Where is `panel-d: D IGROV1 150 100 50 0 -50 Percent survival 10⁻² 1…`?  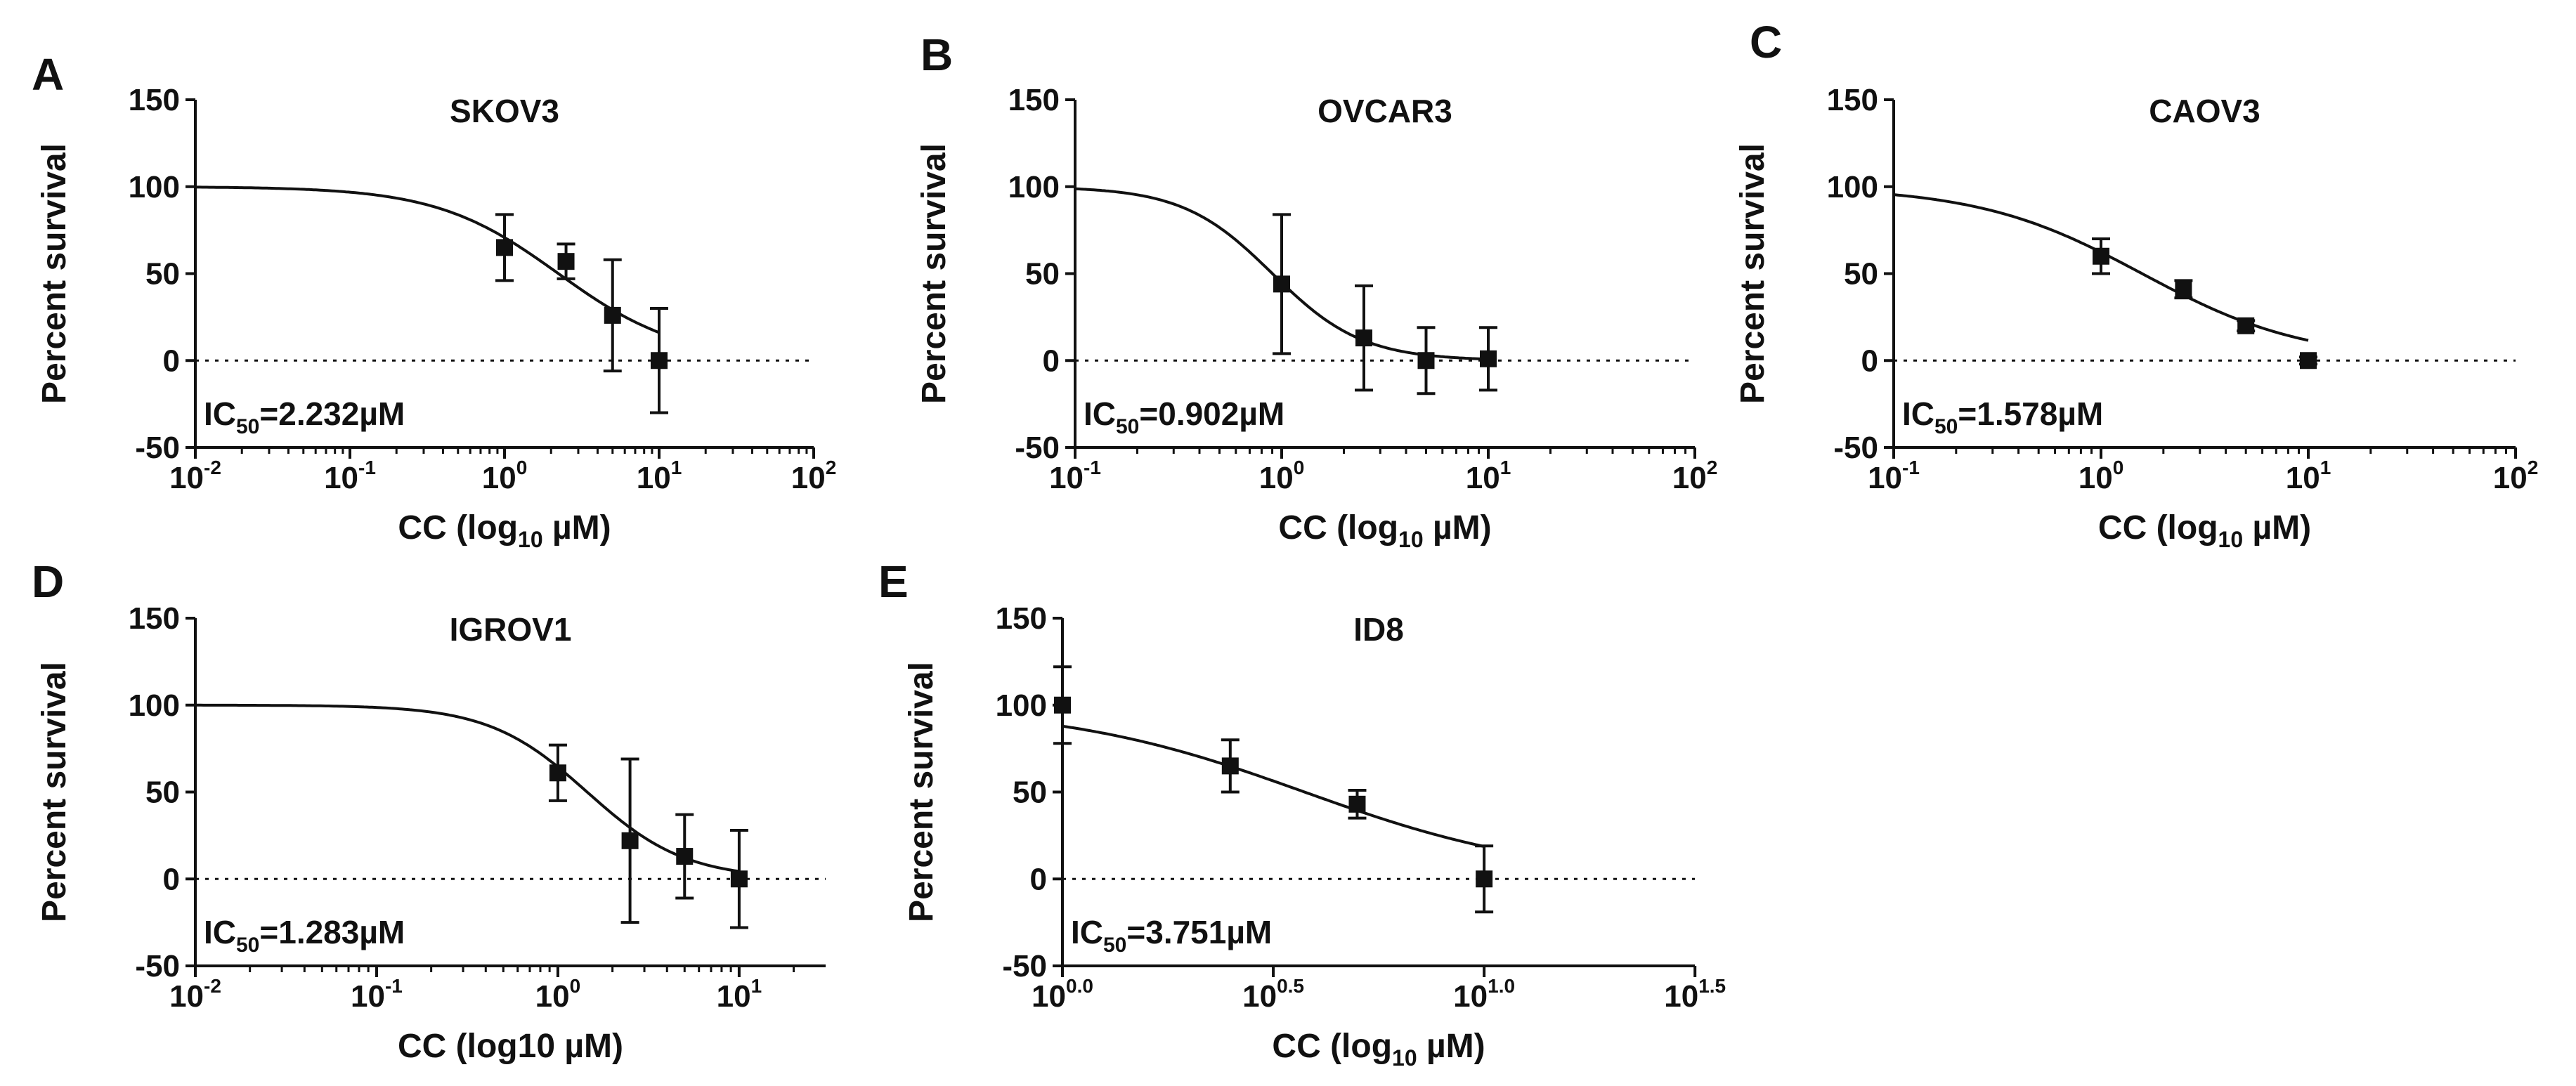 panel-d: D IGROV1 150 100 50 0 -50 Percent survival 10⁻² 1… is located at coordinates (429, 810).